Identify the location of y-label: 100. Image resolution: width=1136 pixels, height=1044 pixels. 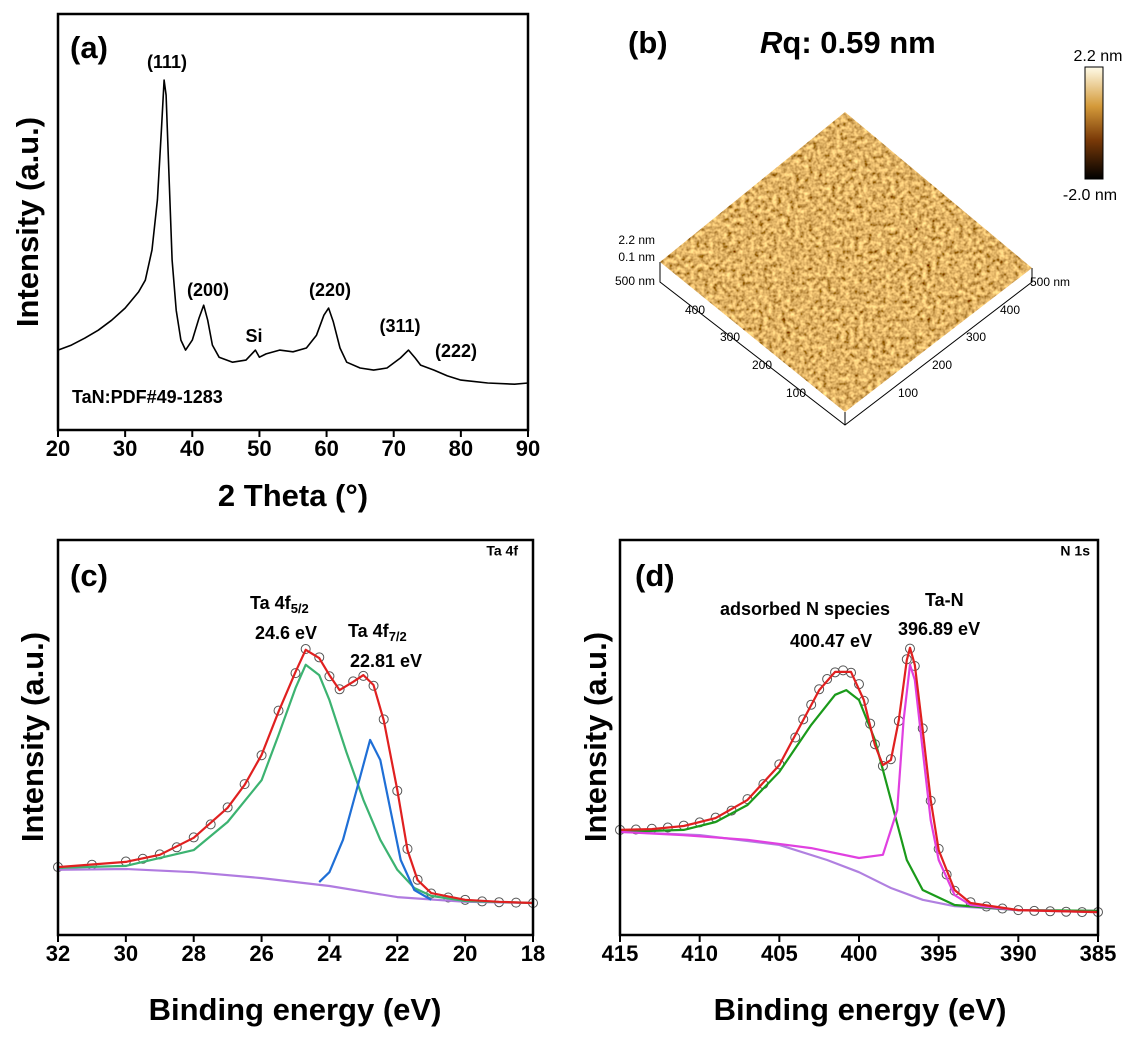
(908, 393).